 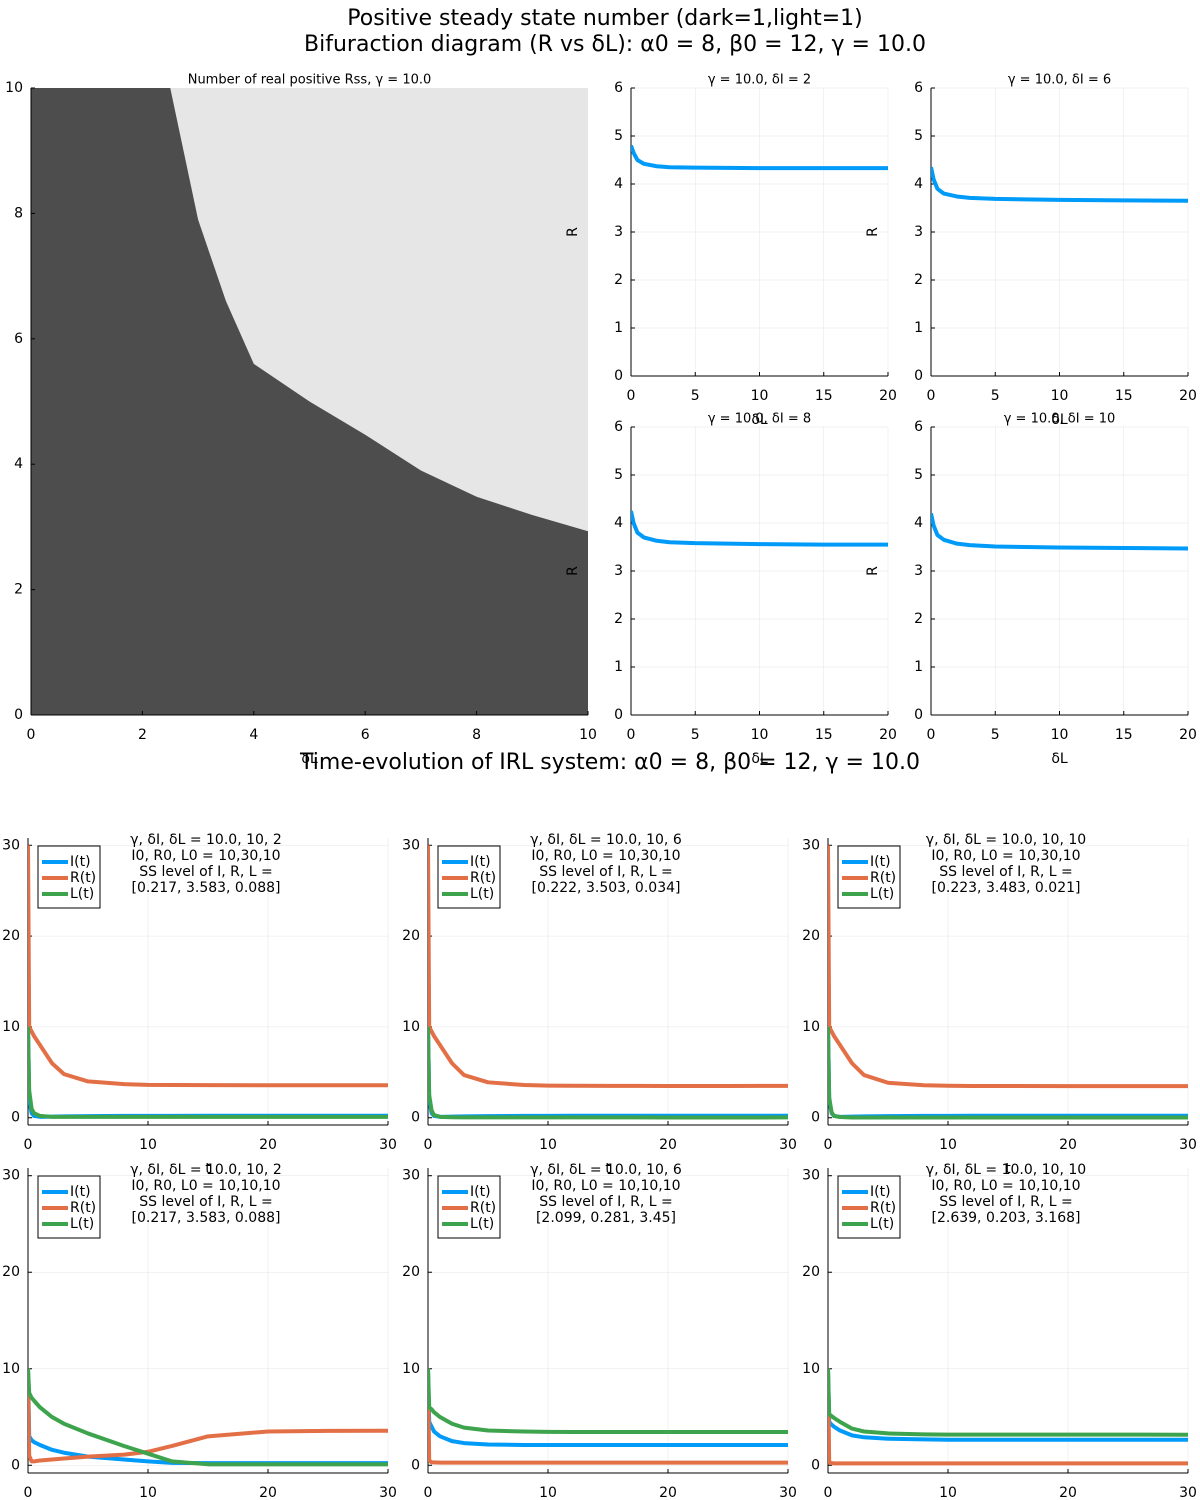 I want to click on chart-title-line: γ, δI, δL = 10.0, 10, 2, so click(x=205, y=1170).